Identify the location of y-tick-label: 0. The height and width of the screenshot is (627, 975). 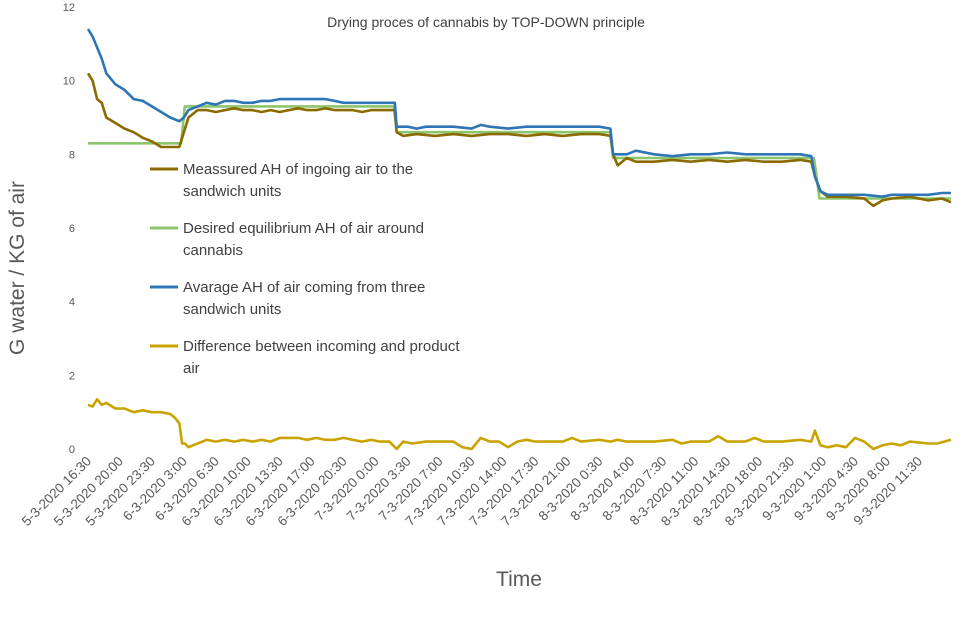
(72, 450).